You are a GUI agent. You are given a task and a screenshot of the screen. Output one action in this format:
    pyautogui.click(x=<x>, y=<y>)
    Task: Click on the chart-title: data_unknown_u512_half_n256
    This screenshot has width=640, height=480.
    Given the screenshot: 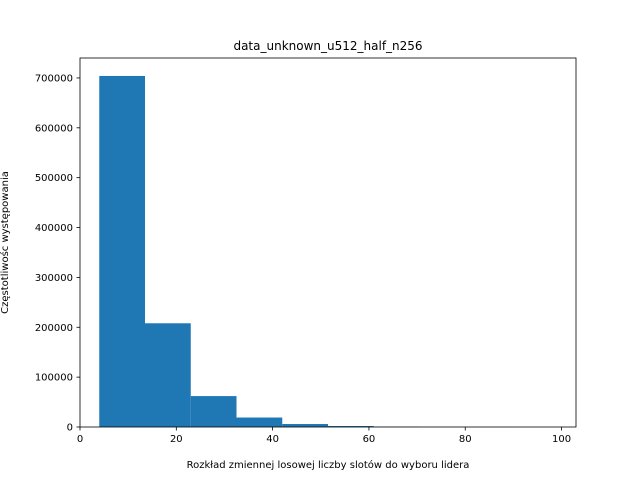 What is the action you would take?
    pyautogui.click(x=327, y=46)
    